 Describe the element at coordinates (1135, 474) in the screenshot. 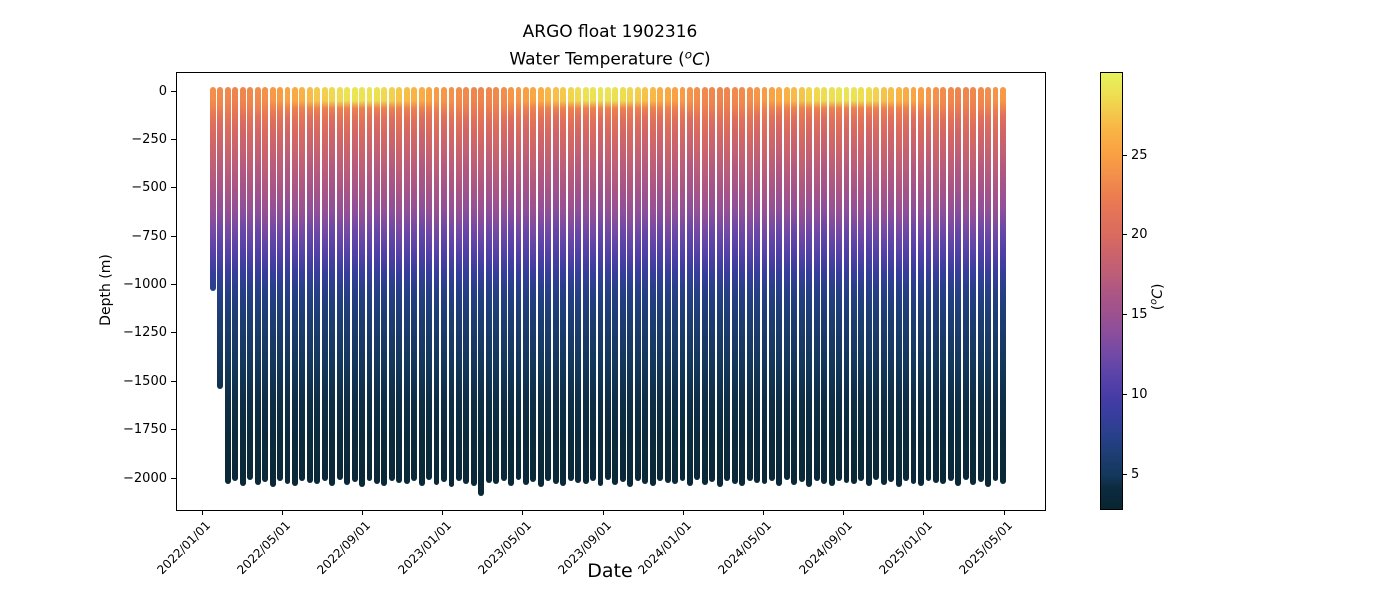

I see `colorbar-tick-label: 5` at that location.